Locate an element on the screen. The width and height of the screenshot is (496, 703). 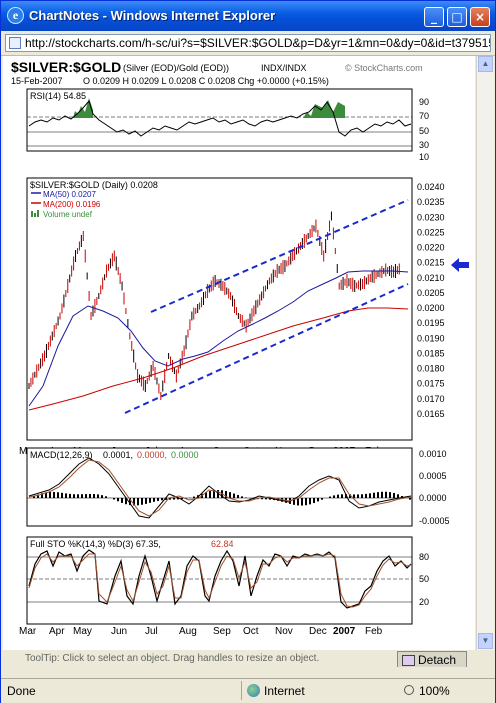
scroll-up-icon: ▲ is located at coordinates (485, 64).